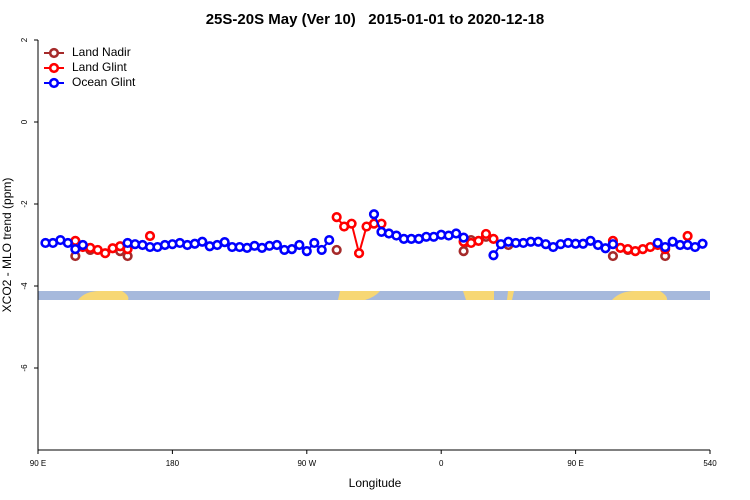 The height and width of the screenshot is (500, 750). I want to click on y-tick-label: -6, so click(24, 368).